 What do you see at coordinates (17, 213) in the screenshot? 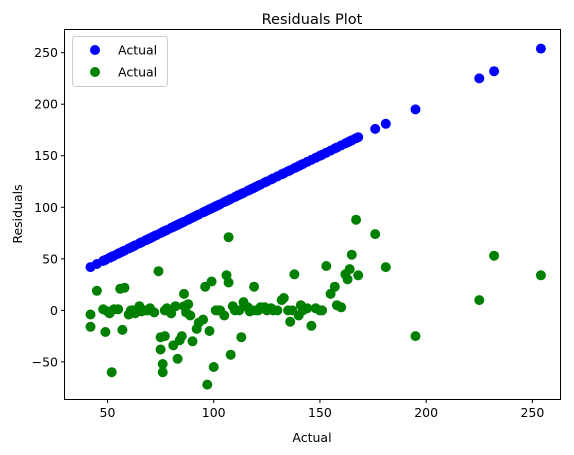
I see `y-axis-label: Residuals` at bounding box center [17, 213].